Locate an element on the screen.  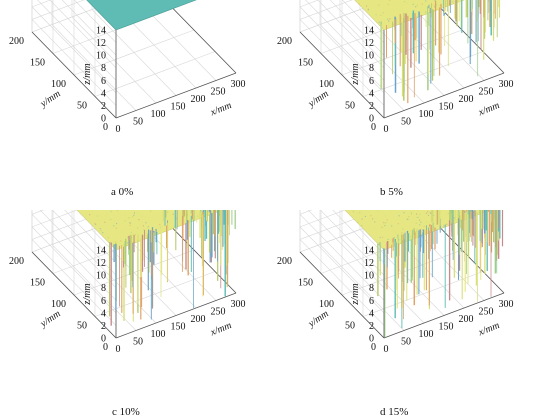
panel-caption: c 10% is located at coordinates (126, 412).